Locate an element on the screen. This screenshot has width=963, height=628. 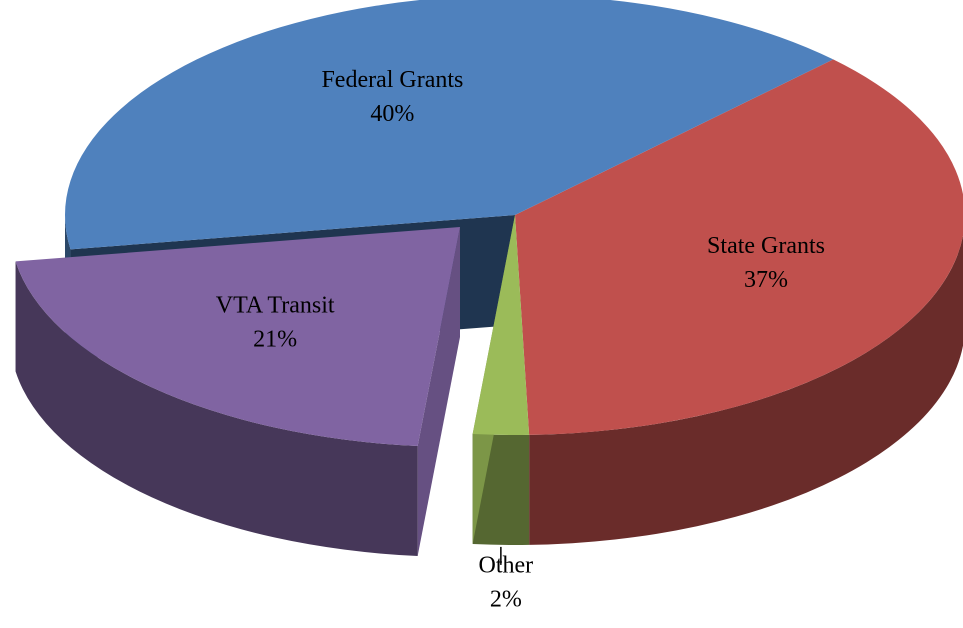
data-label-value: 40% is located at coordinates (392, 114).